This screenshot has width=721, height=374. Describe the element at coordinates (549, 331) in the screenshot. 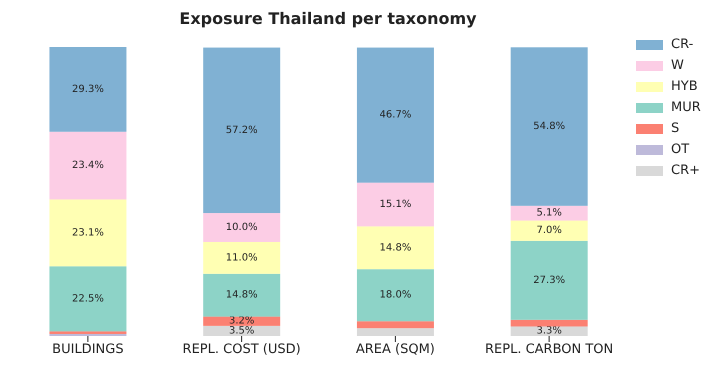

I see `data-label: 3.3%` at that location.